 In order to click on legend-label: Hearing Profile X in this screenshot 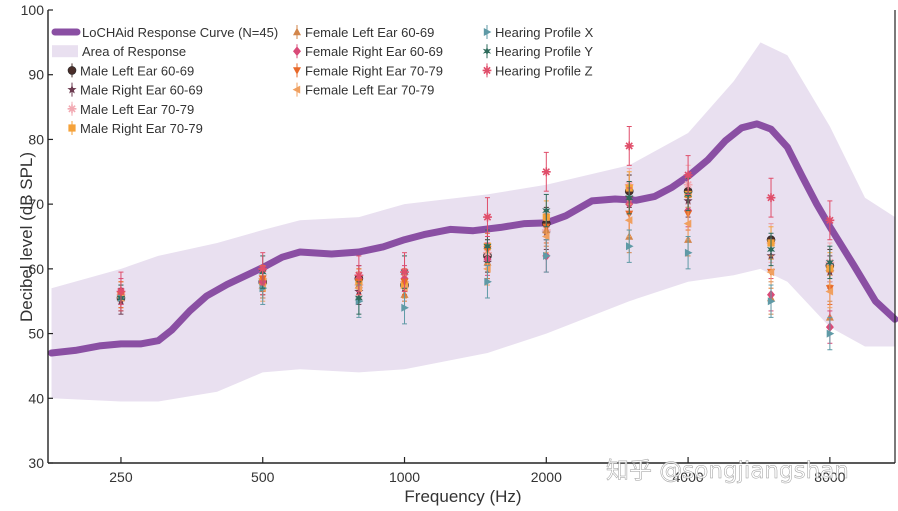, I will do `click(544, 32)`.